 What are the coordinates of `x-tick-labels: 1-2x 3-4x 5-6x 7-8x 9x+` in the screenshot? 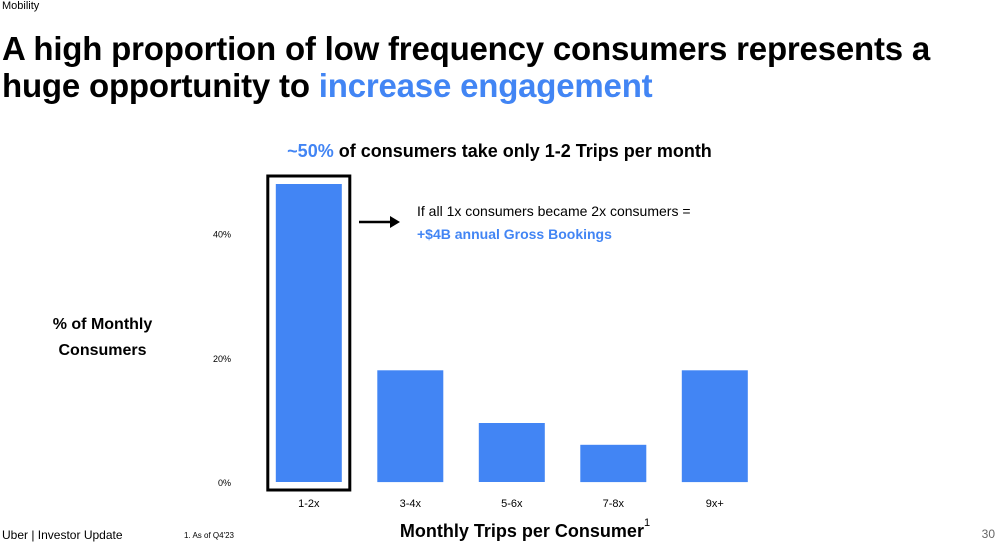 It's located at (511, 504).